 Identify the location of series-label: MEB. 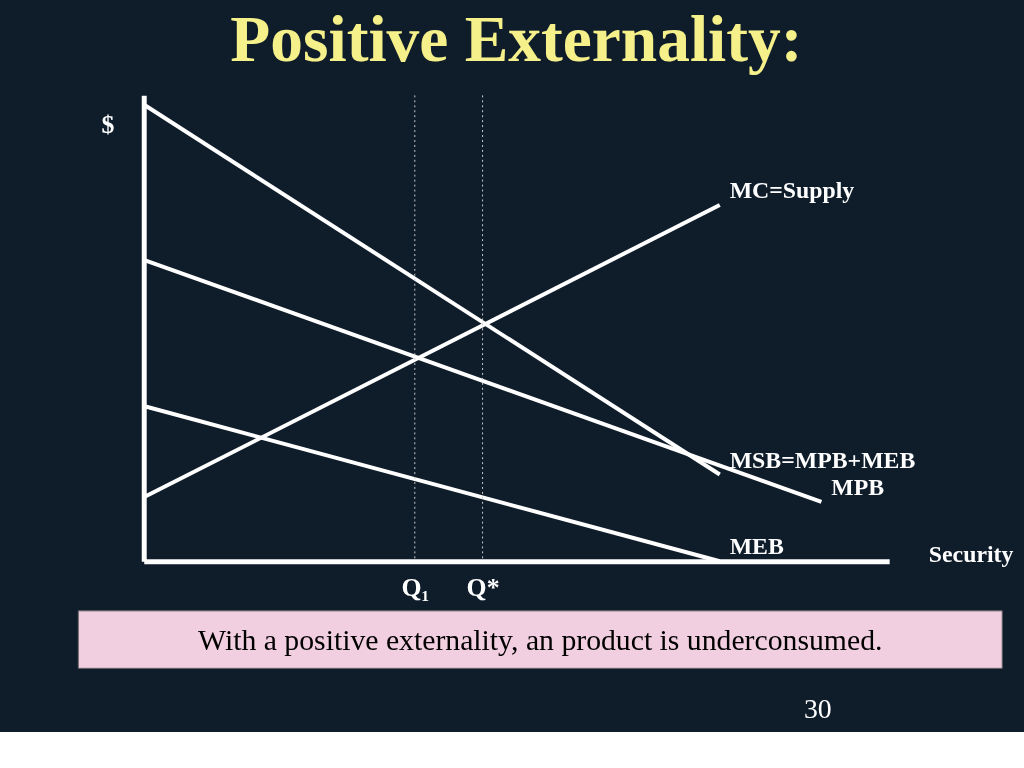
(756, 546).